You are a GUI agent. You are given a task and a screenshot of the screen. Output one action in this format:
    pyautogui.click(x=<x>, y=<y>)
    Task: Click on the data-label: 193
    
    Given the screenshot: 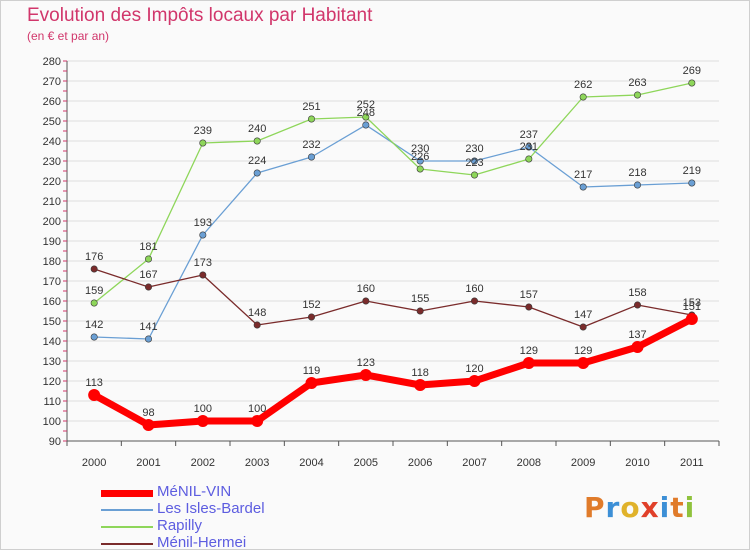 What is the action you would take?
    pyautogui.click(x=203, y=223)
    